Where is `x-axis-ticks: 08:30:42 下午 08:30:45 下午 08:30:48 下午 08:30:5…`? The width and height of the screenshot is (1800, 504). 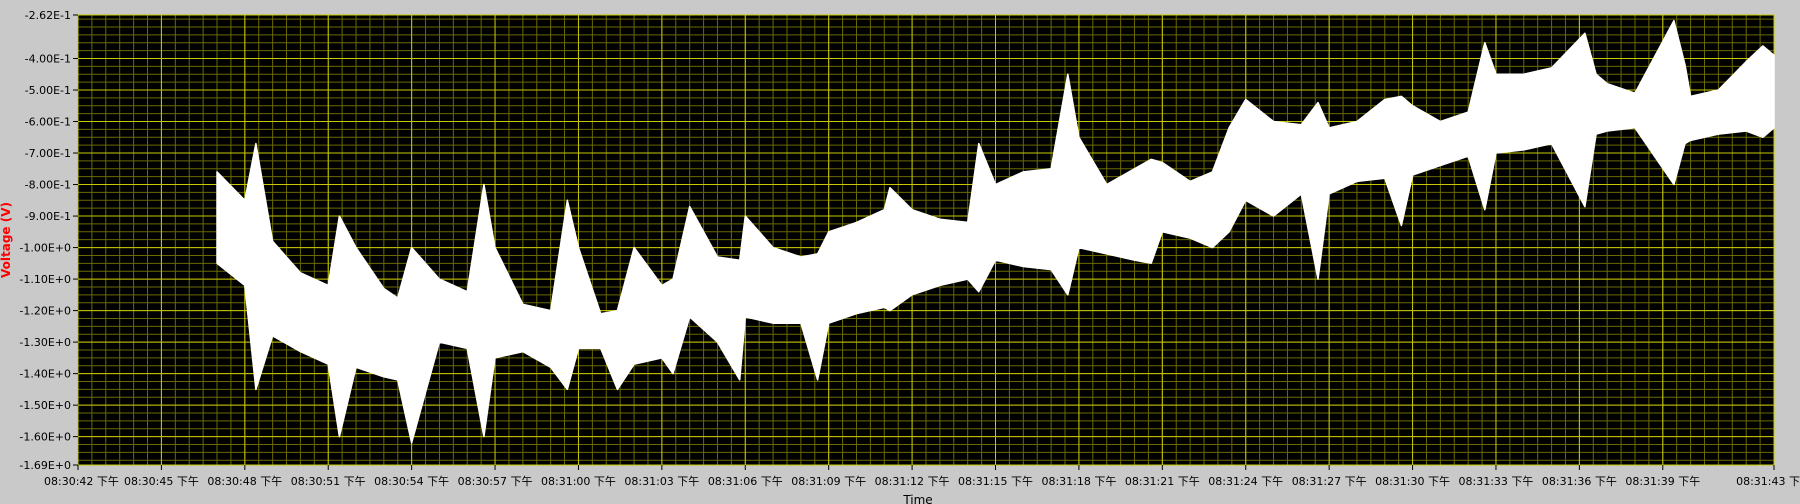
x-axis-ticks: 08:30:42 下午 08:30:45 下午 08:30:48 下午 08:30:5… is located at coordinates (922, 476).